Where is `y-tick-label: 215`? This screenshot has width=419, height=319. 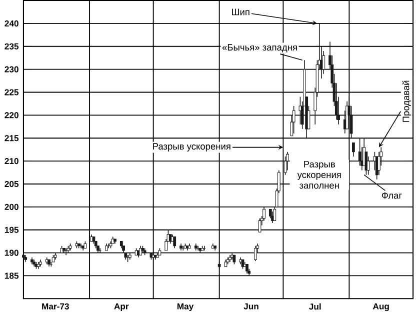
y-tick-label: 215 is located at coordinates (11, 138).